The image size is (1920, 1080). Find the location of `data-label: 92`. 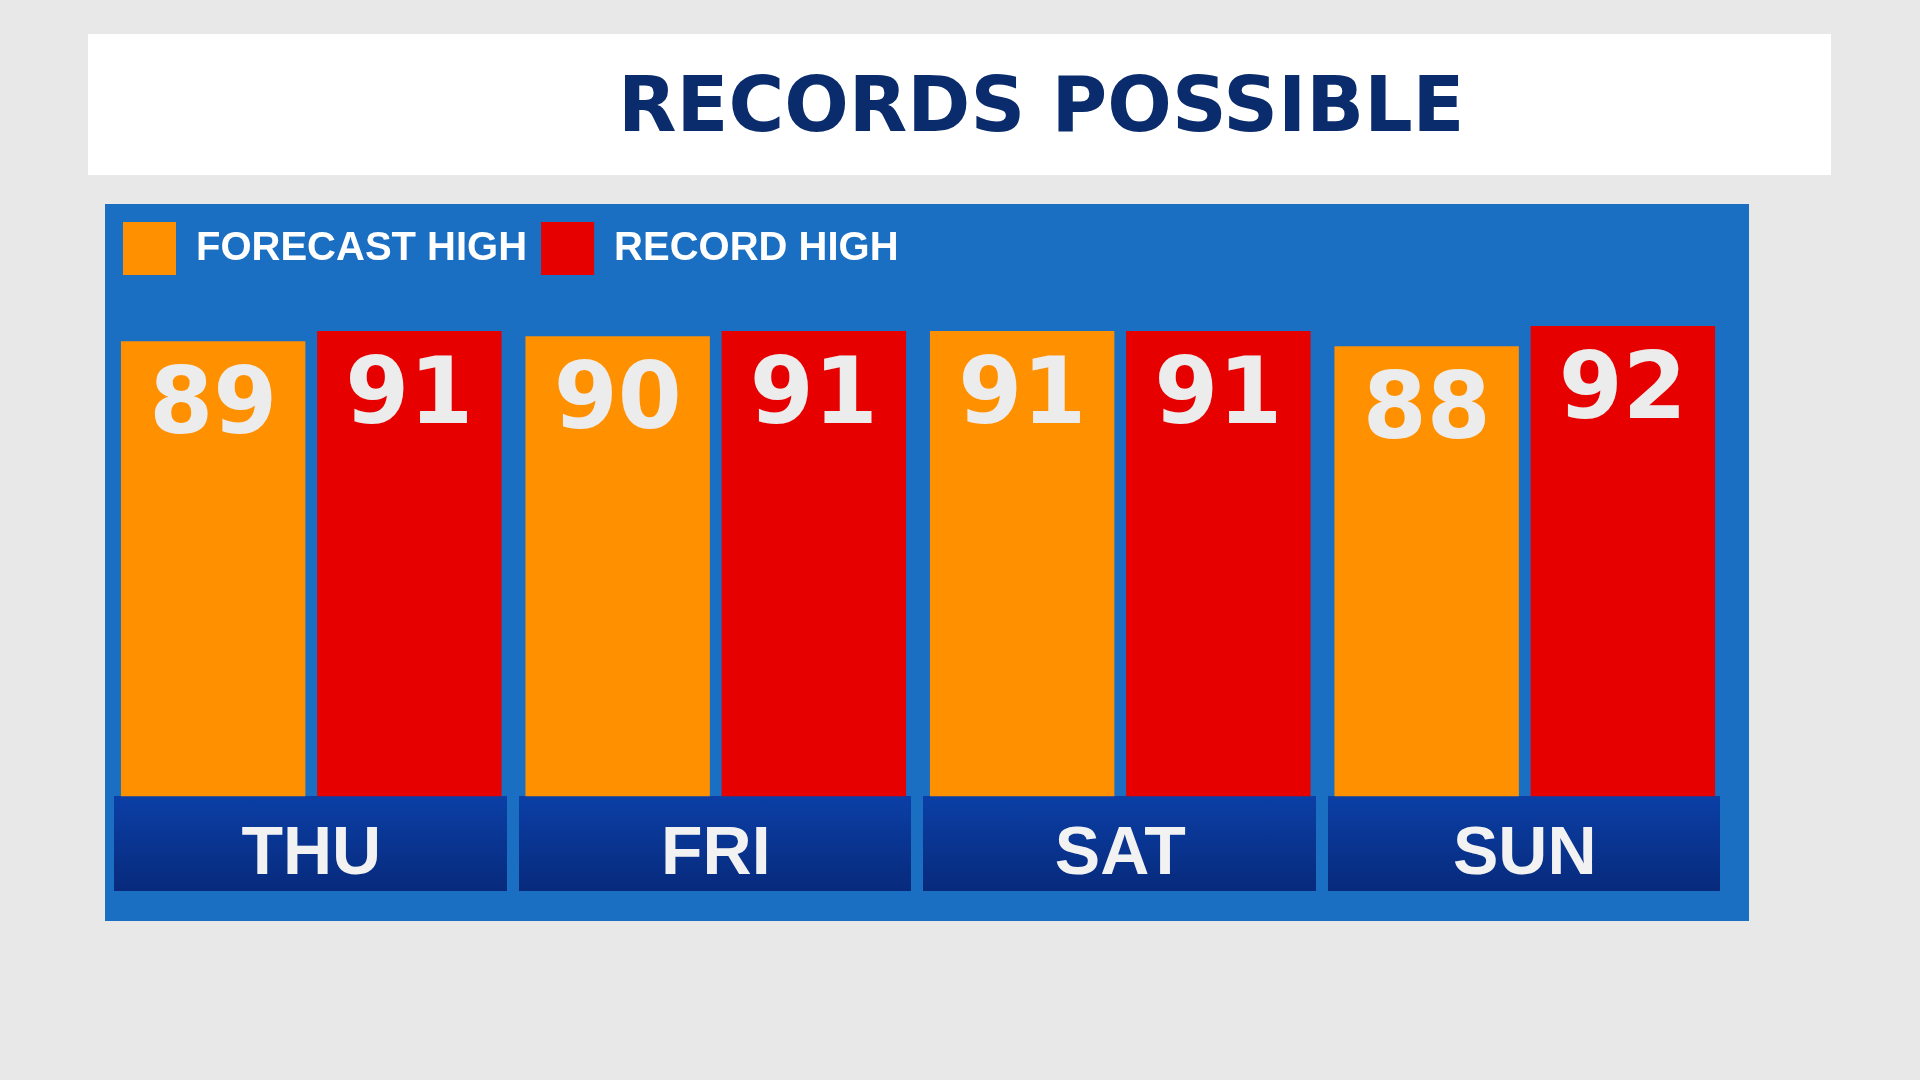

data-label: 92 is located at coordinates (1622, 386).